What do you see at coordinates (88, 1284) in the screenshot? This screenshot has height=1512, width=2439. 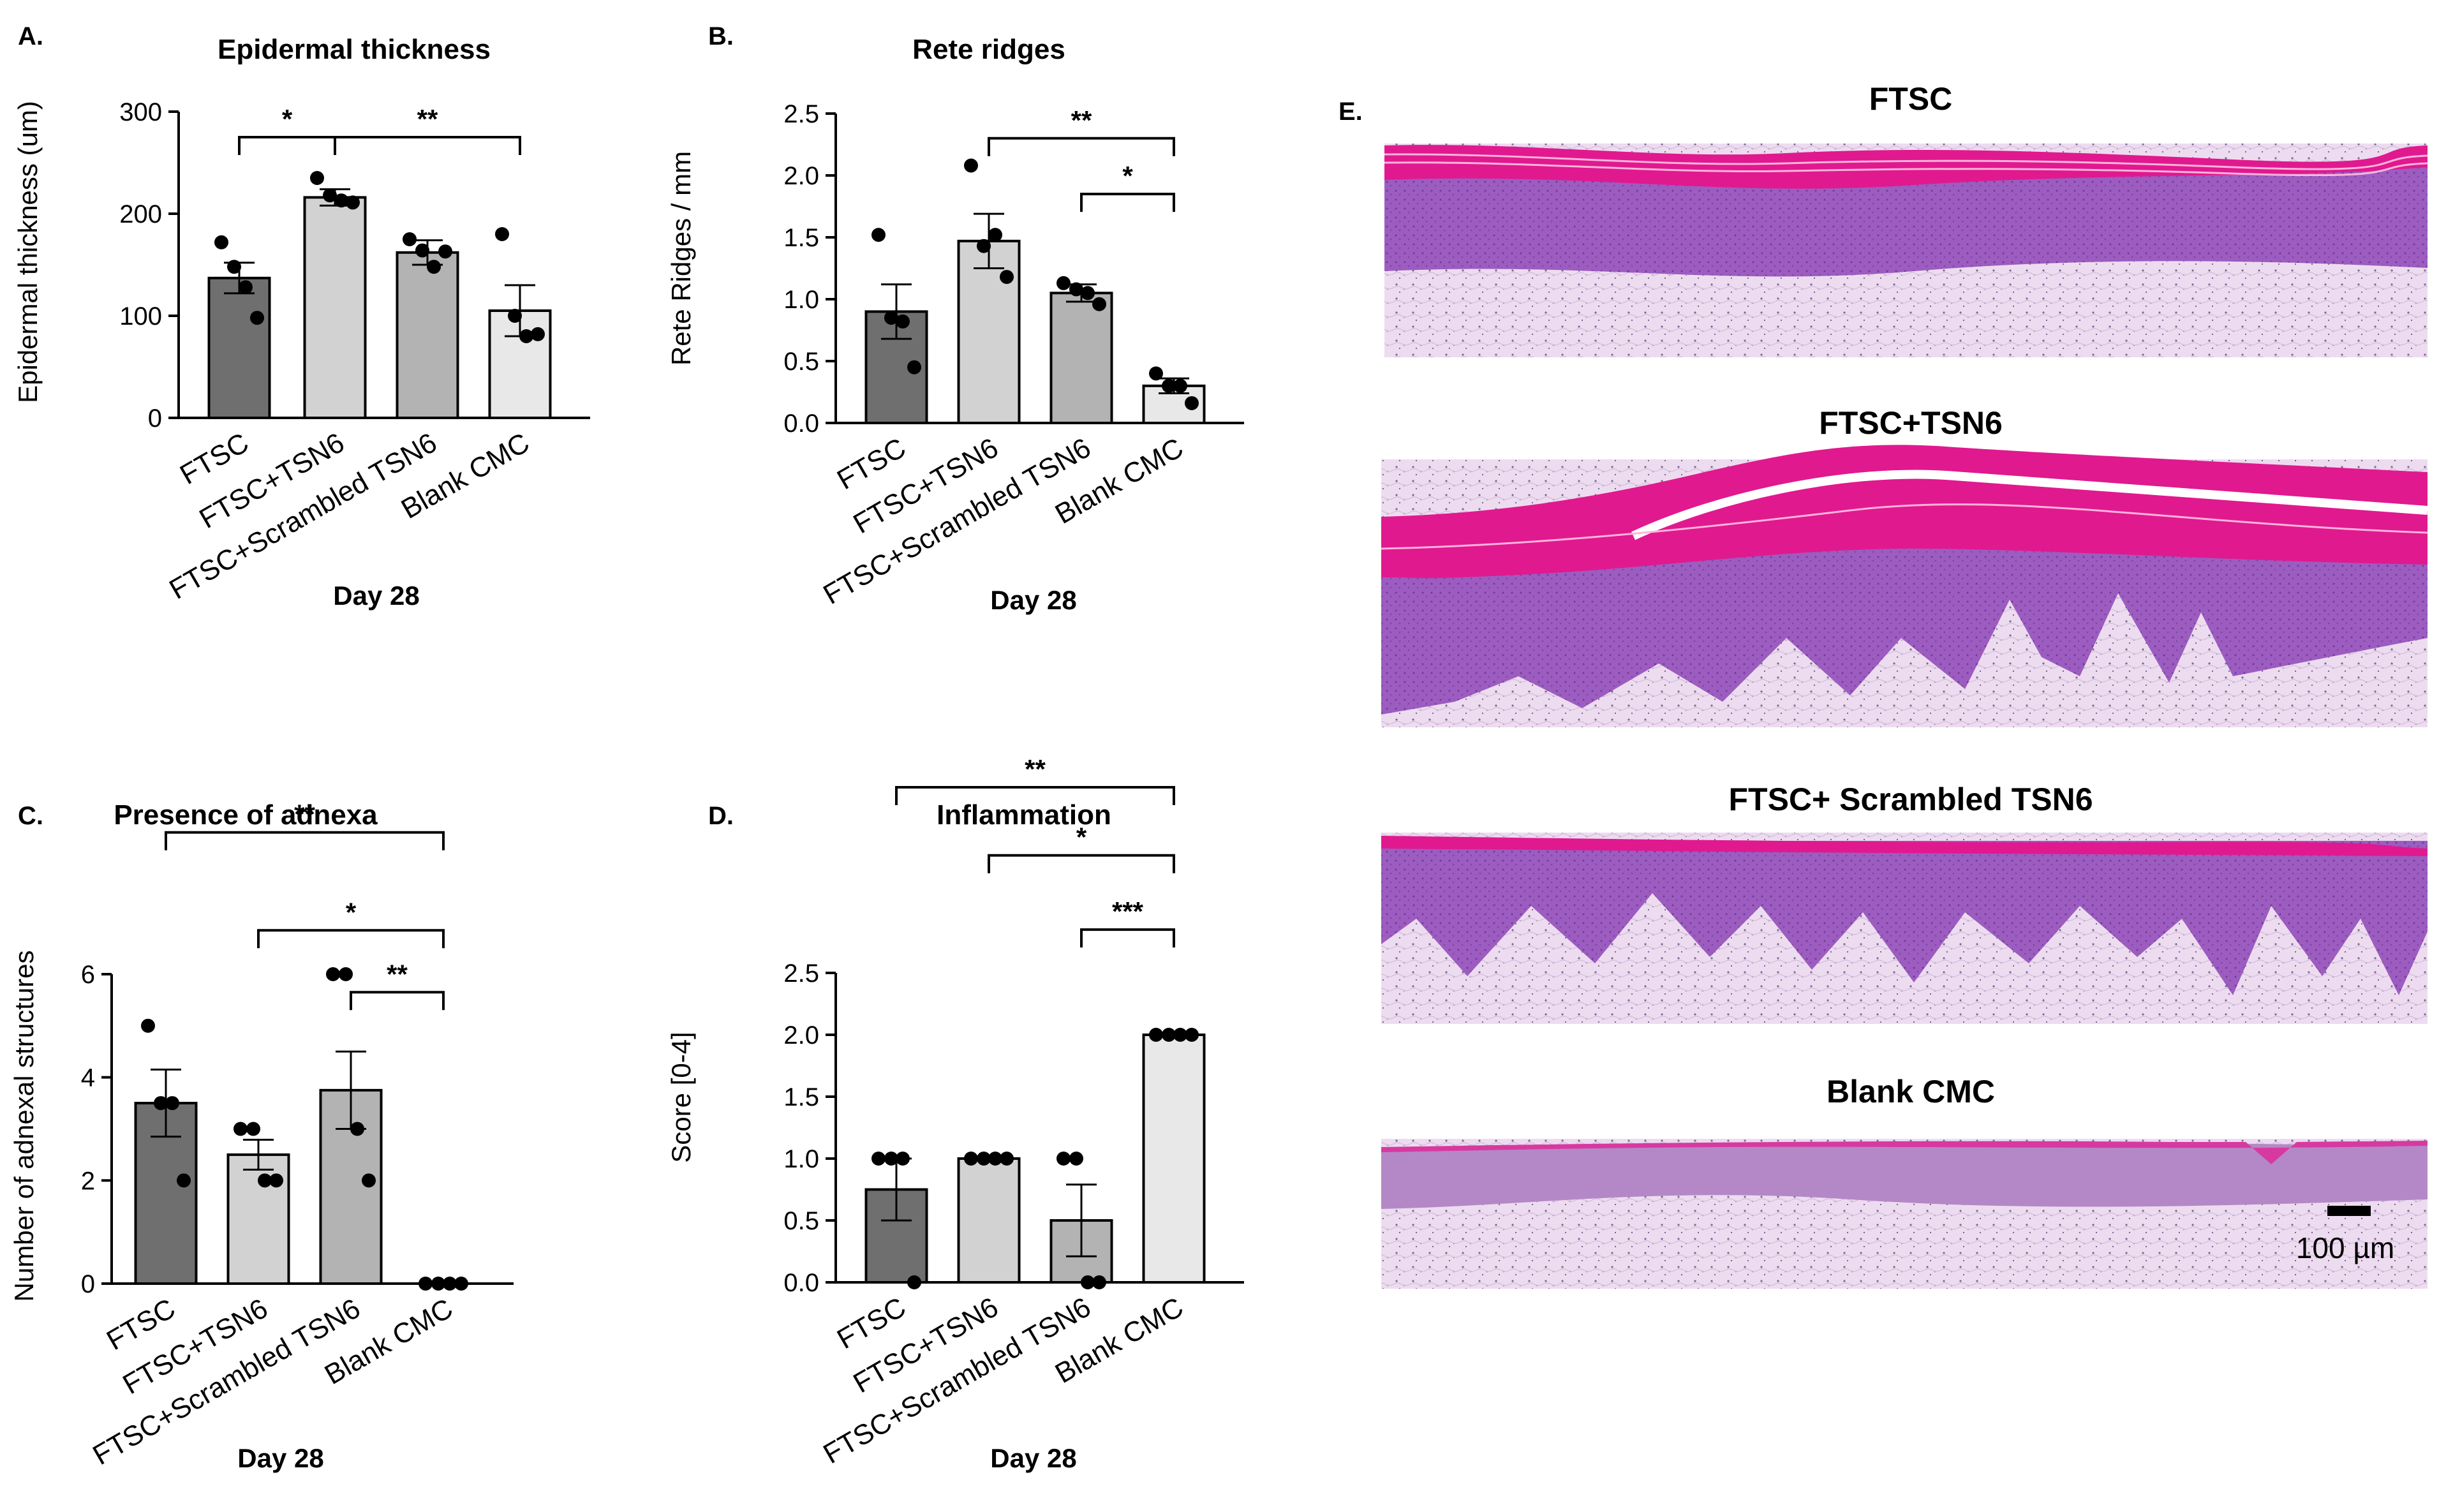 I see `chart-c-y-tick-label: 0` at bounding box center [88, 1284].